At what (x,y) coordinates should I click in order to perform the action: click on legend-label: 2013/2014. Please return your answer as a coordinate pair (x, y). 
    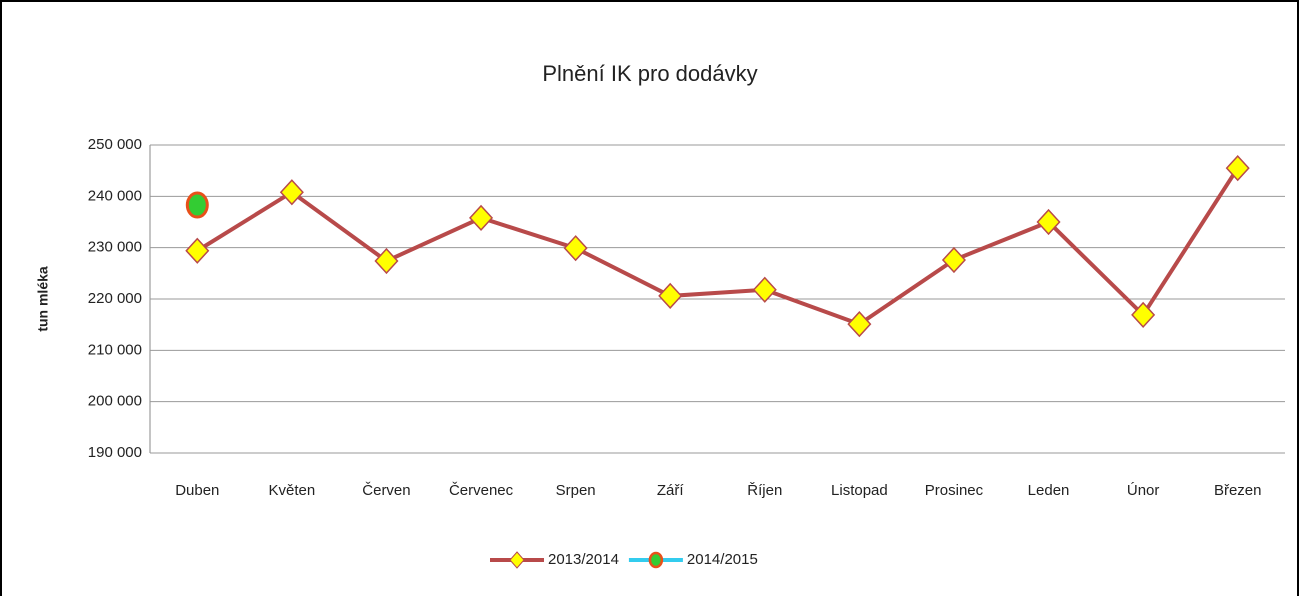
    Looking at the image, I should click on (583, 559).